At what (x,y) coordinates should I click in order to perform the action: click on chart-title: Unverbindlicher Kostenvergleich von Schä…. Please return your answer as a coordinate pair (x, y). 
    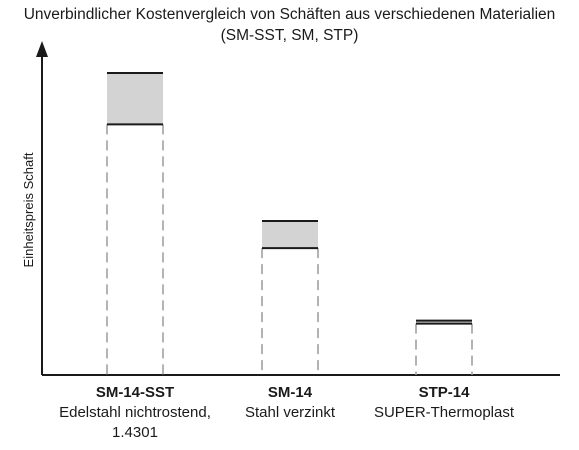
    Looking at the image, I should click on (289, 14).